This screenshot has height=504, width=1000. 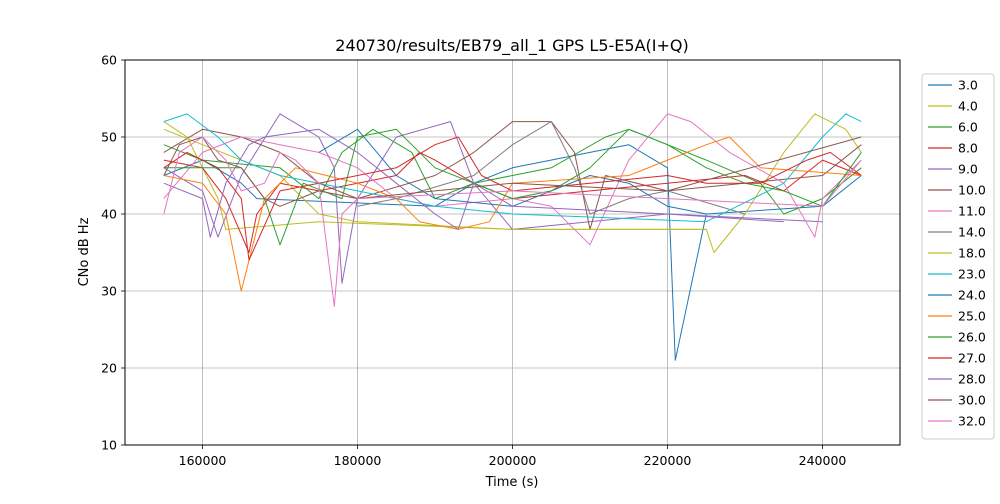 I want to click on legend-label: 30.0, so click(x=972, y=400).